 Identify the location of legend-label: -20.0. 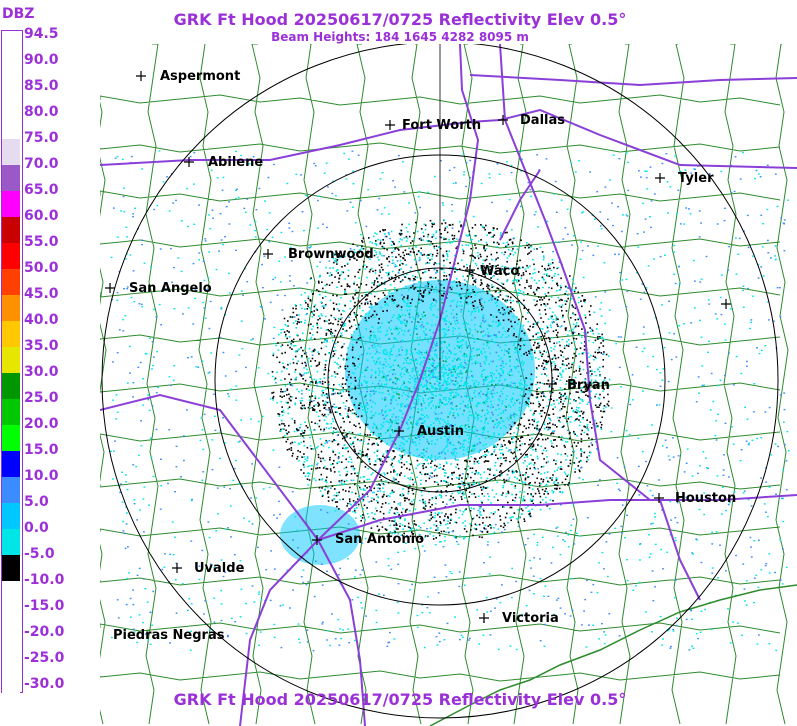
(44, 632).